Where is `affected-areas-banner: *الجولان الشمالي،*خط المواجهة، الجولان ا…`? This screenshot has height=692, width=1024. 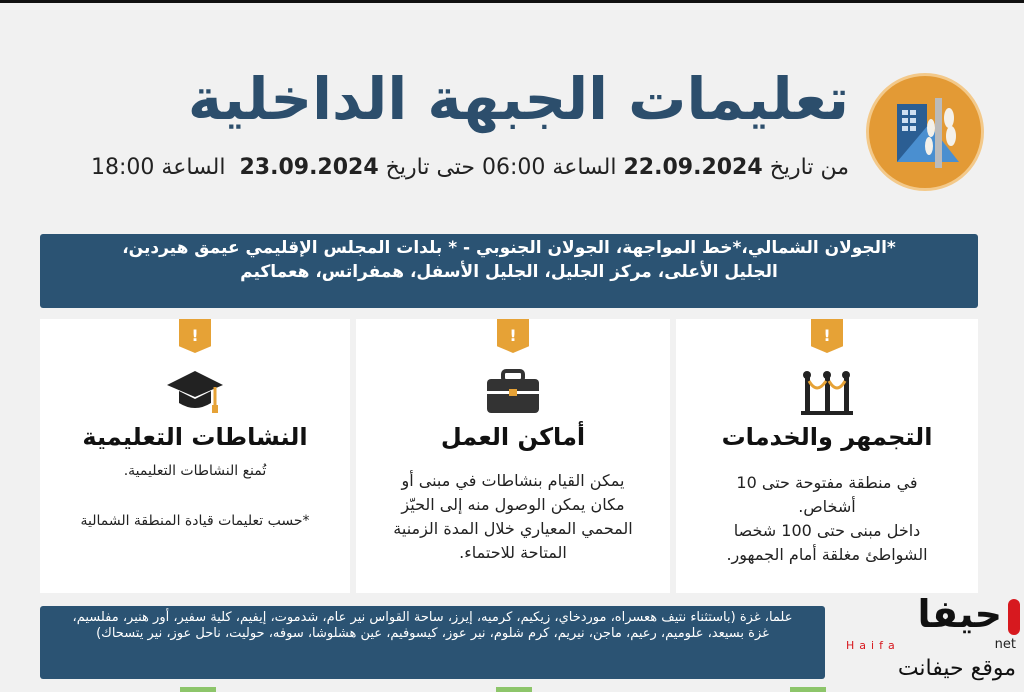 affected-areas-banner: *الجولان الشمالي،*خط المواجهة، الجولان ا… is located at coordinates (509, 271).